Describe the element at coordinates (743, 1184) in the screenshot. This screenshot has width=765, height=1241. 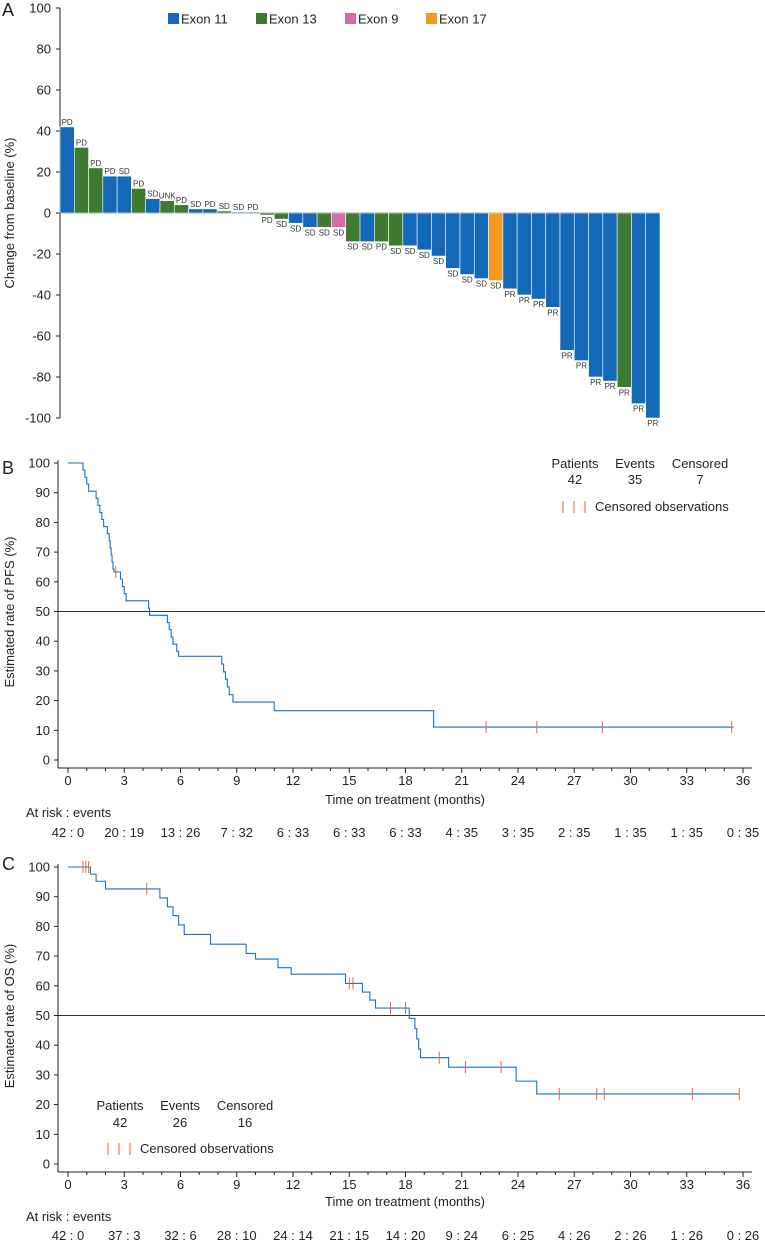
I see `x-tick-label: 36` at that location.